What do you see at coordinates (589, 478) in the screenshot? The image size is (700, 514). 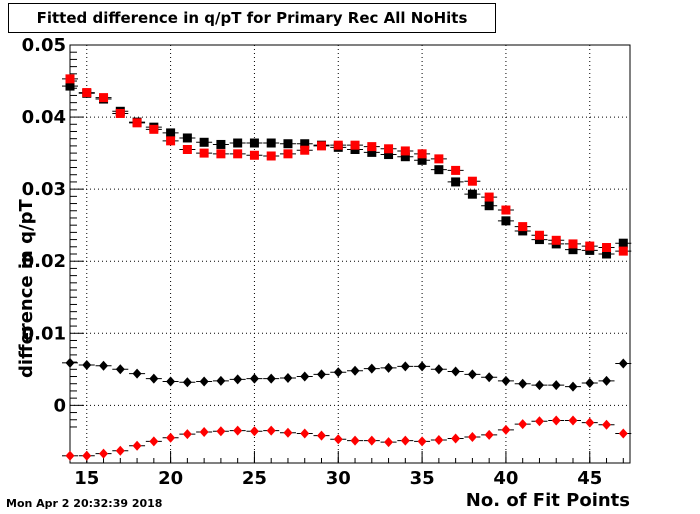 I see `x-tick-label: 45` at bounding box center [589, 478].